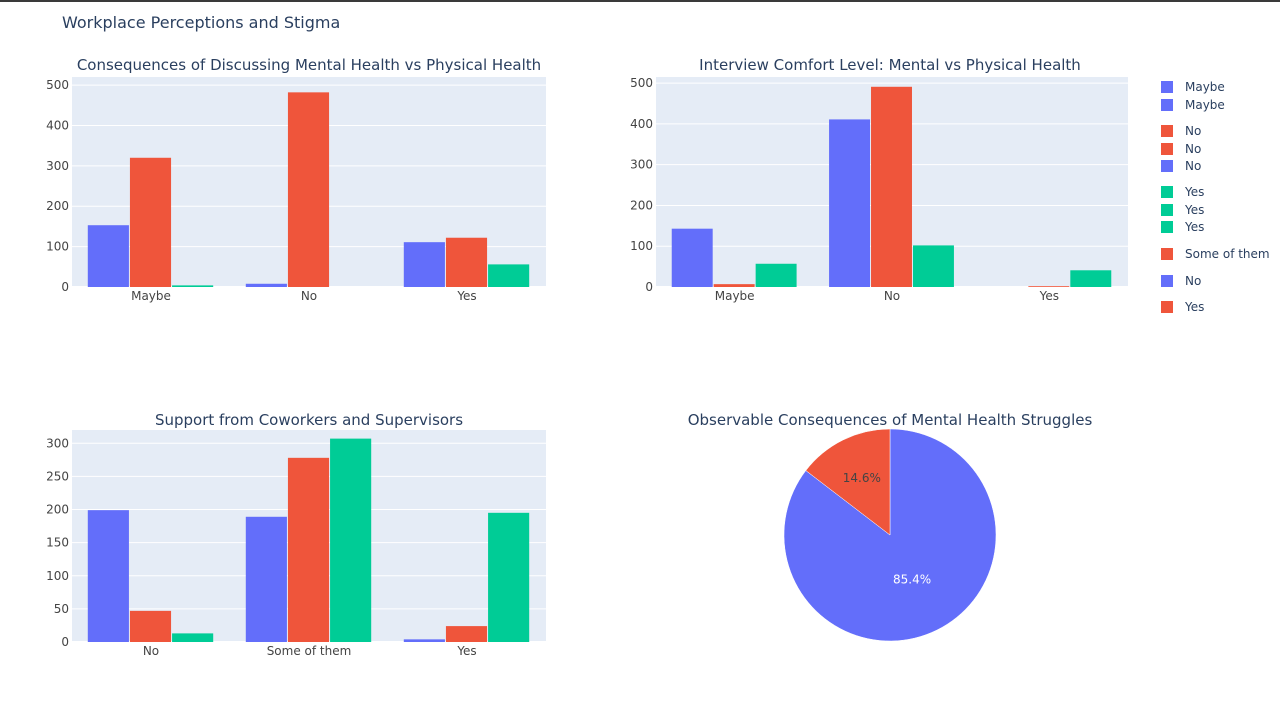 The image size is (1280, 703). Describe the element at coordinates (201, 22) in the screenshot. I see `figure-title: Workplace Perceptions and Stigma` at that location.